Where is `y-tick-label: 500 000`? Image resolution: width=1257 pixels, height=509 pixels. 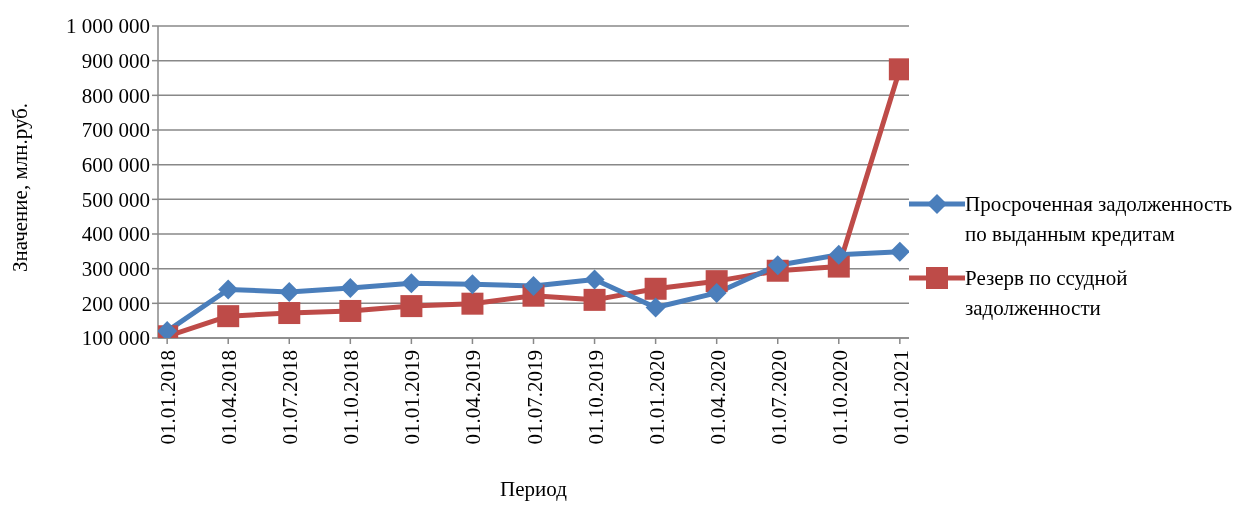 y-tick-label: 500 000 is located at coordinates (115, 199).